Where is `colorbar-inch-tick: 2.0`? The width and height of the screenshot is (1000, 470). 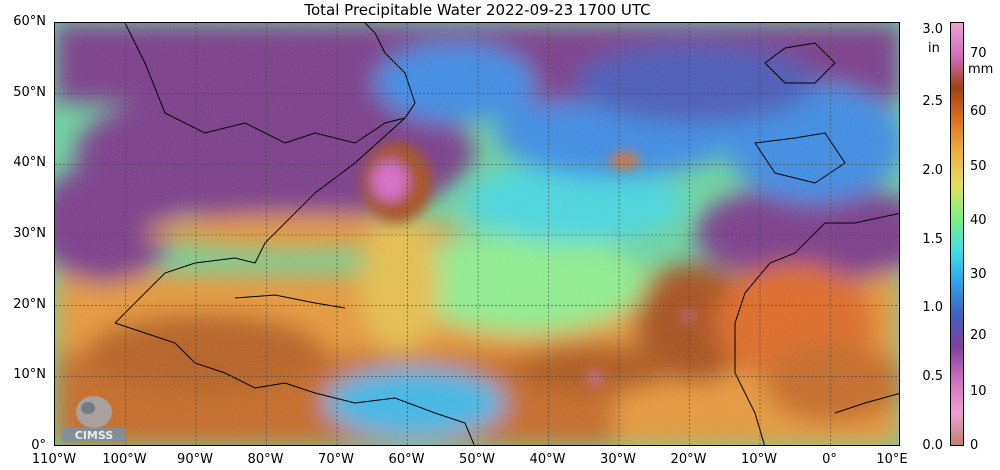 colorbar-inch-tick: 2.0 is located at coordinates (932, 170).